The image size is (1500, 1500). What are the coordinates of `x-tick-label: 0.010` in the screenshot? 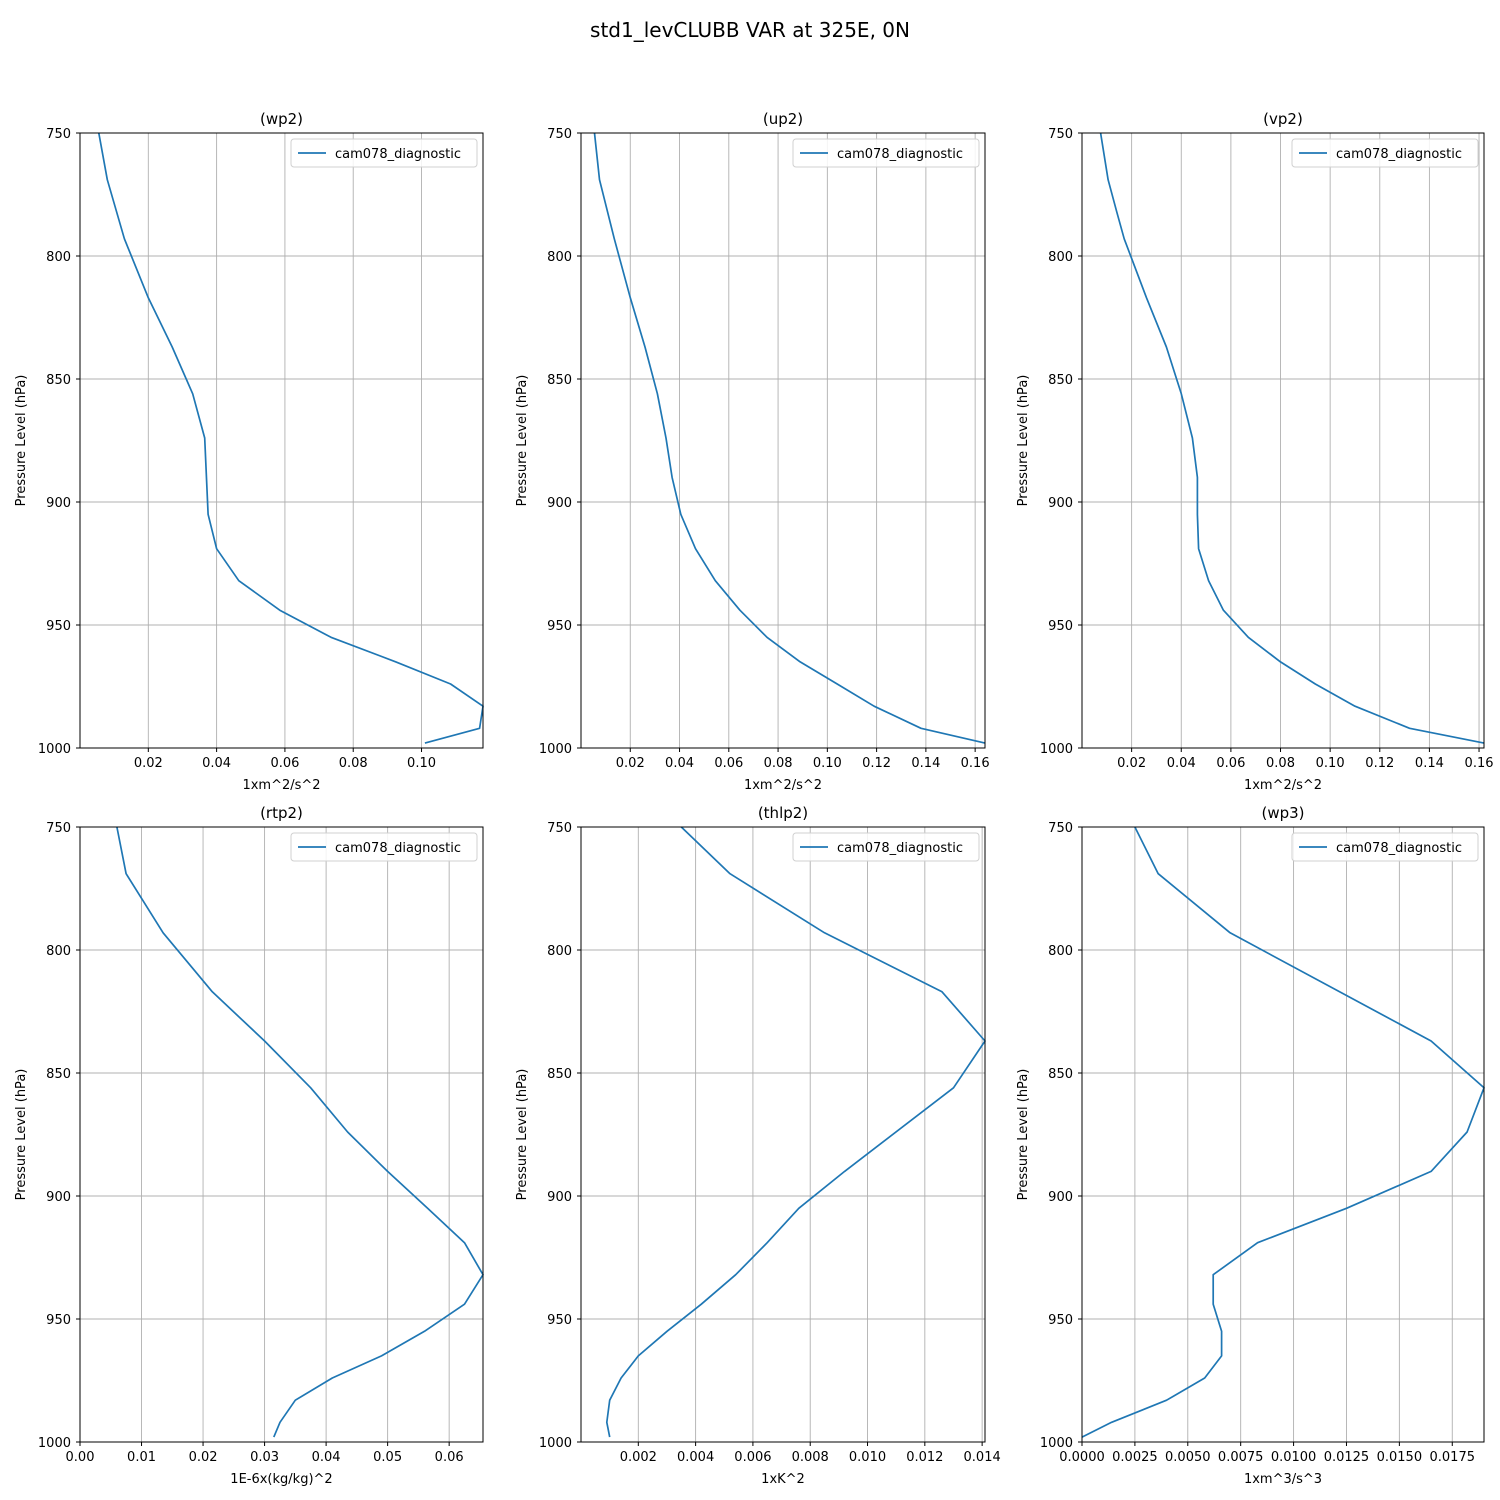 It's located at (867, 1457).